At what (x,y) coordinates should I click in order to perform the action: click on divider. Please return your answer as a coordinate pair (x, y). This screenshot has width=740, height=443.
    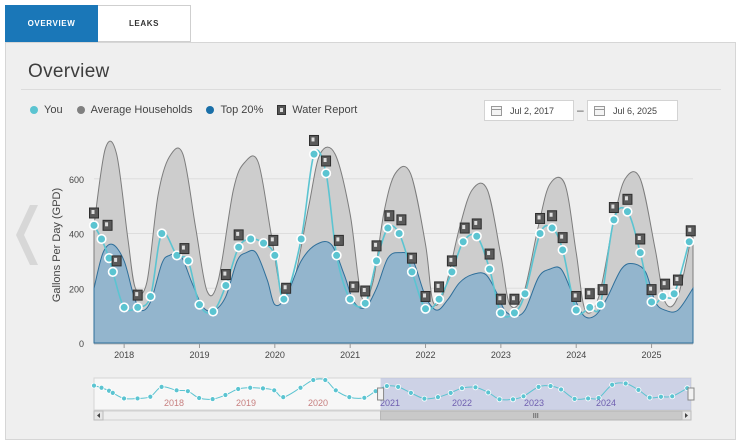
    Looking at the image, I should click on (371, 89).